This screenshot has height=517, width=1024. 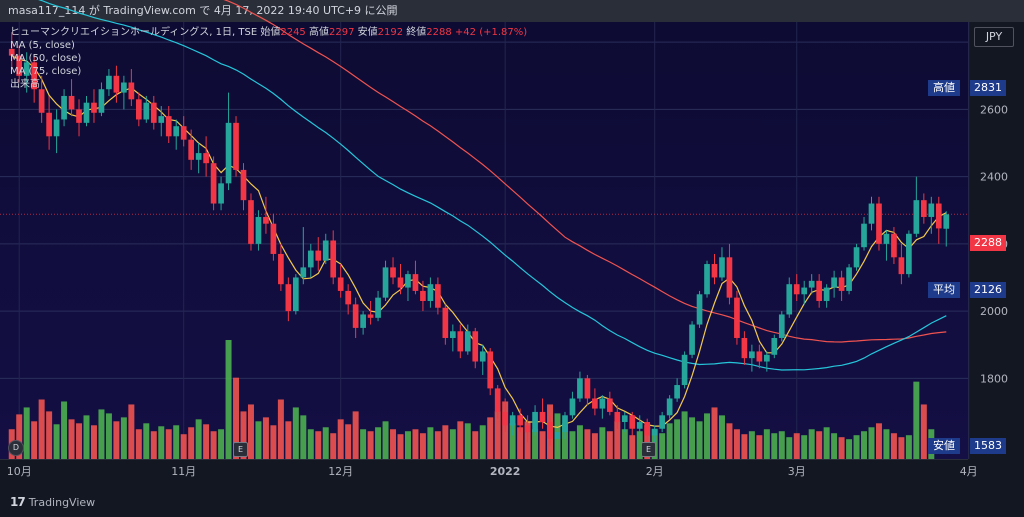 What do you see at coordinates (240, 449) in the screenshot?
I see `earnings-badge-1: E` at bounding box center [240, 449].